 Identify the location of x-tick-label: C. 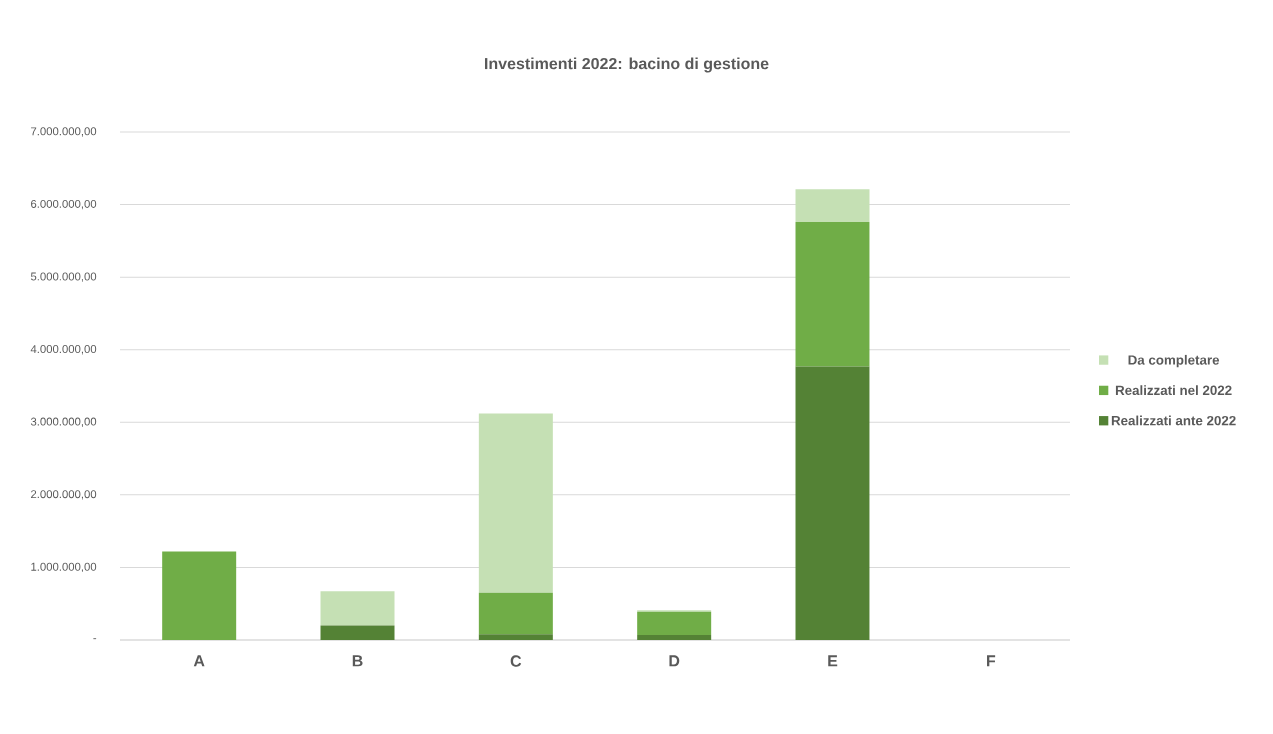
(516, 661).